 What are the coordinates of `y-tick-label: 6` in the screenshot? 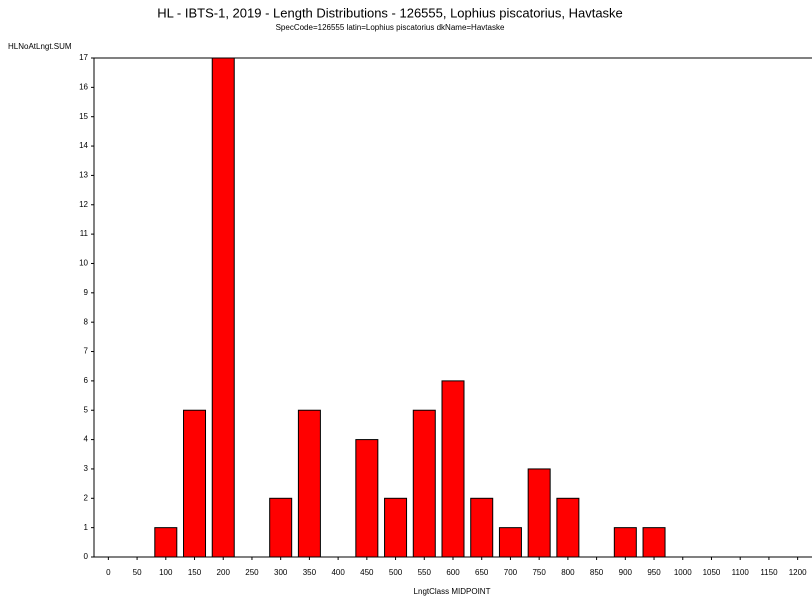 It's located at (86, 380).